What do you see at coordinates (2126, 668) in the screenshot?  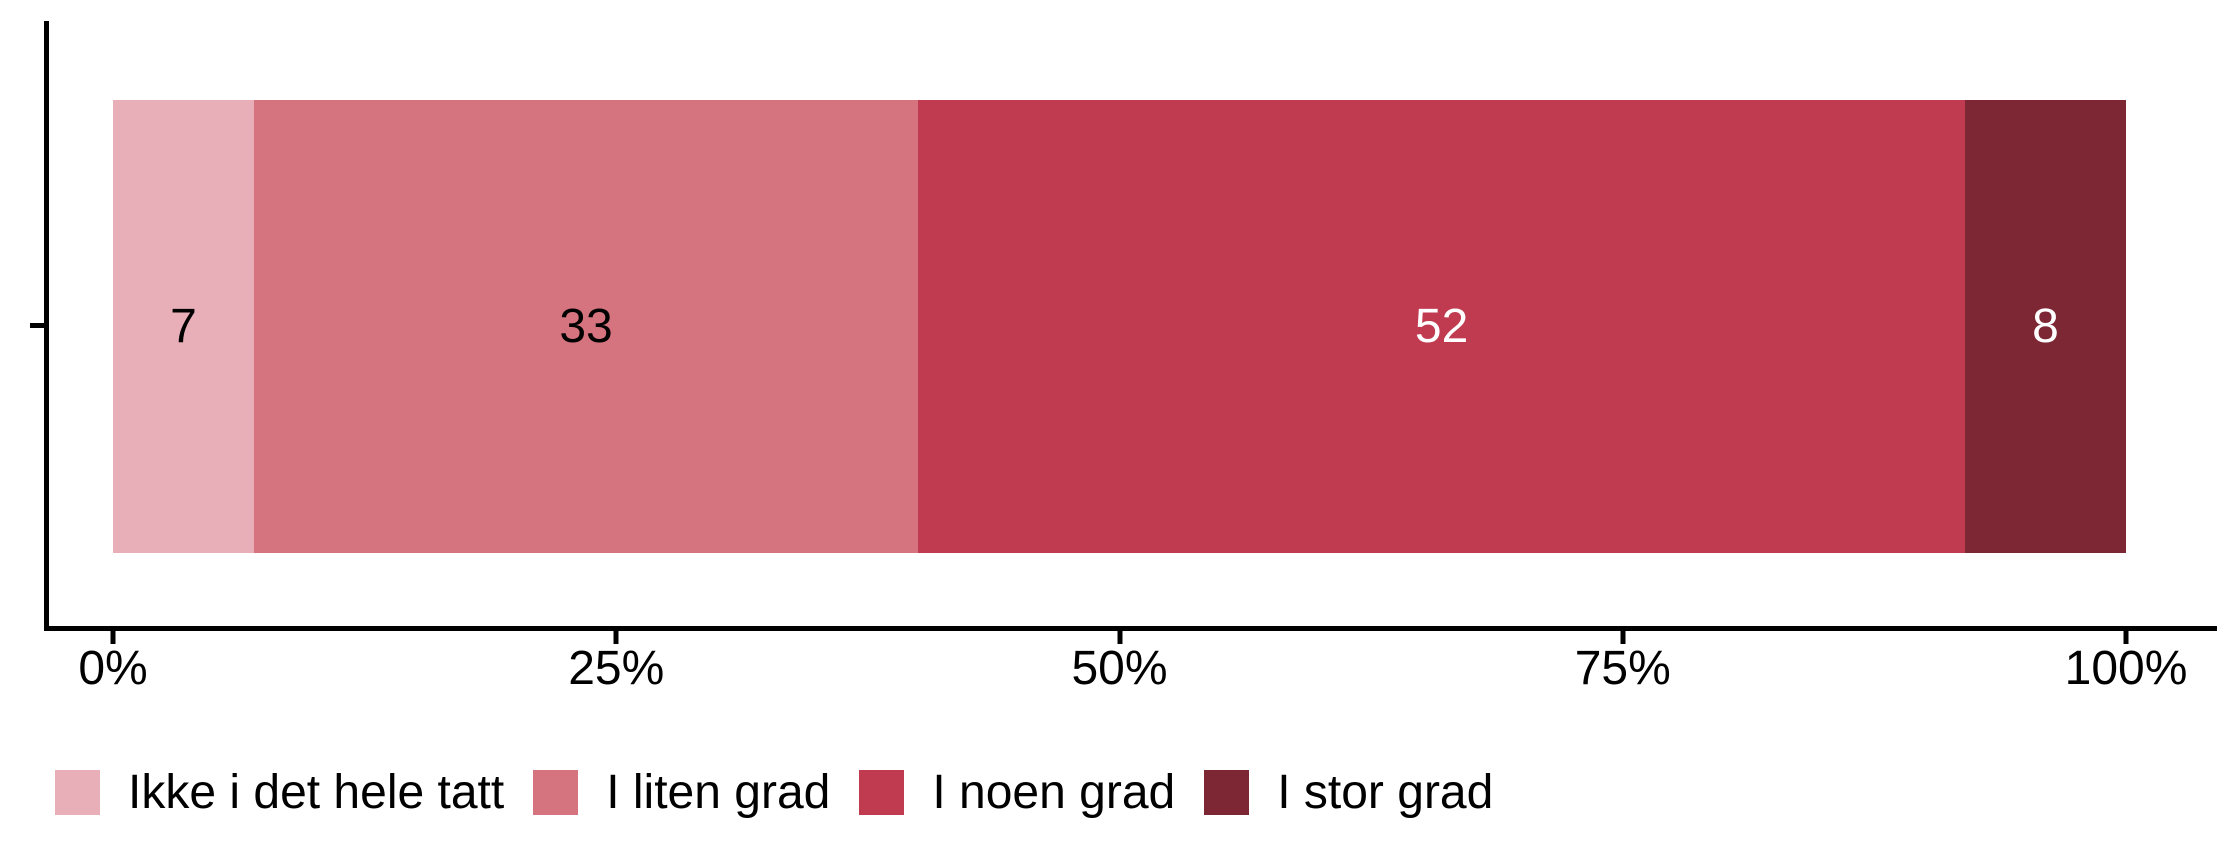 I see `x-axis-tick-label: 100%` at bounding box center [2126, 668].